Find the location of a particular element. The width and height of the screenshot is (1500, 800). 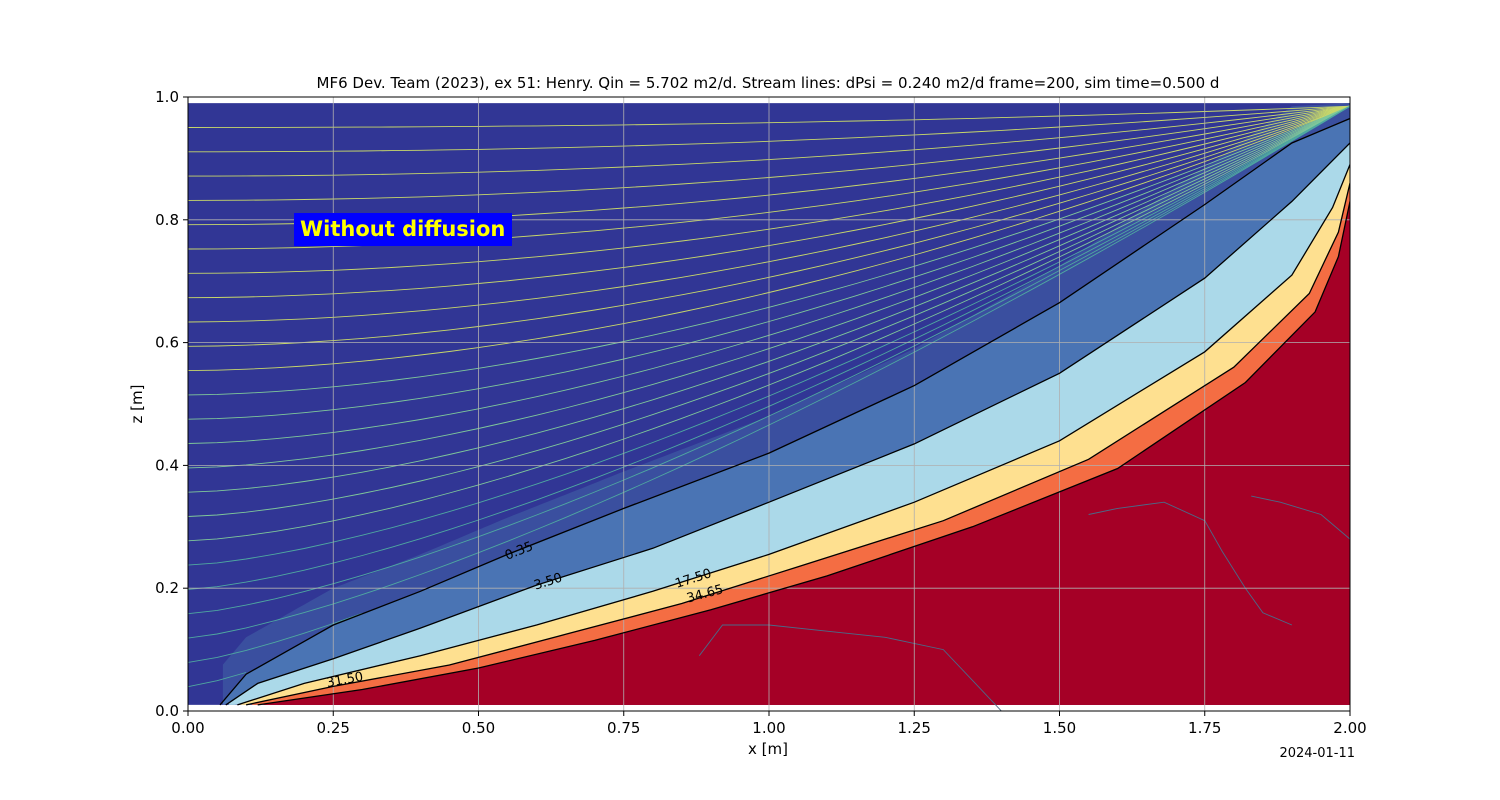

x-tick-label: 0.50 is located at coordinates (478, 728).